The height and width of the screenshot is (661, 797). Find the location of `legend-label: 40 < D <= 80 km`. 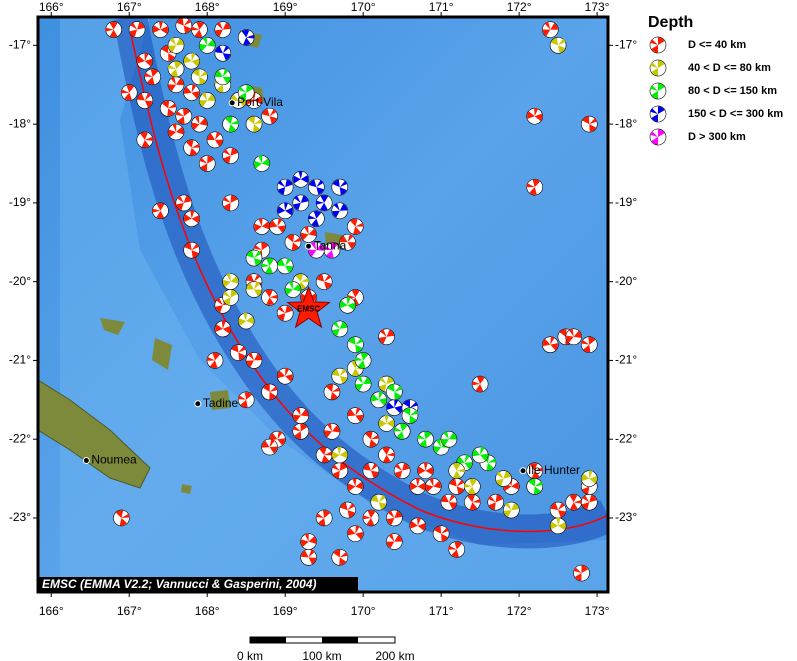

legend-label: 40 < D <= 80 km is located at coordinates (729, 68).